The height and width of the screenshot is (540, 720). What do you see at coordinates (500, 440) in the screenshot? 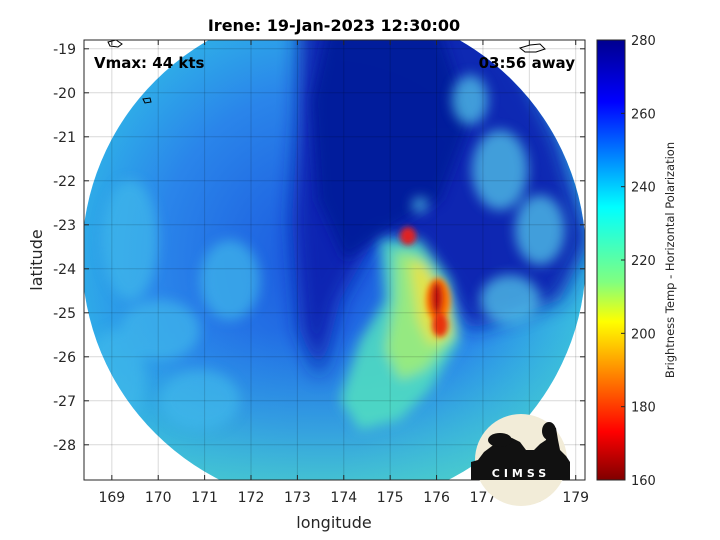
I see `logo-dish` at bounding box center [500, 440].